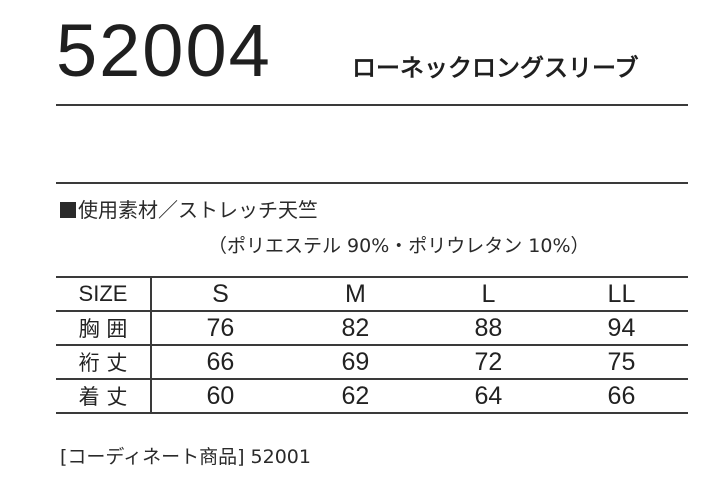 The image size is (720, 492). I want to click on product-code: 52004, so click(164, 50).